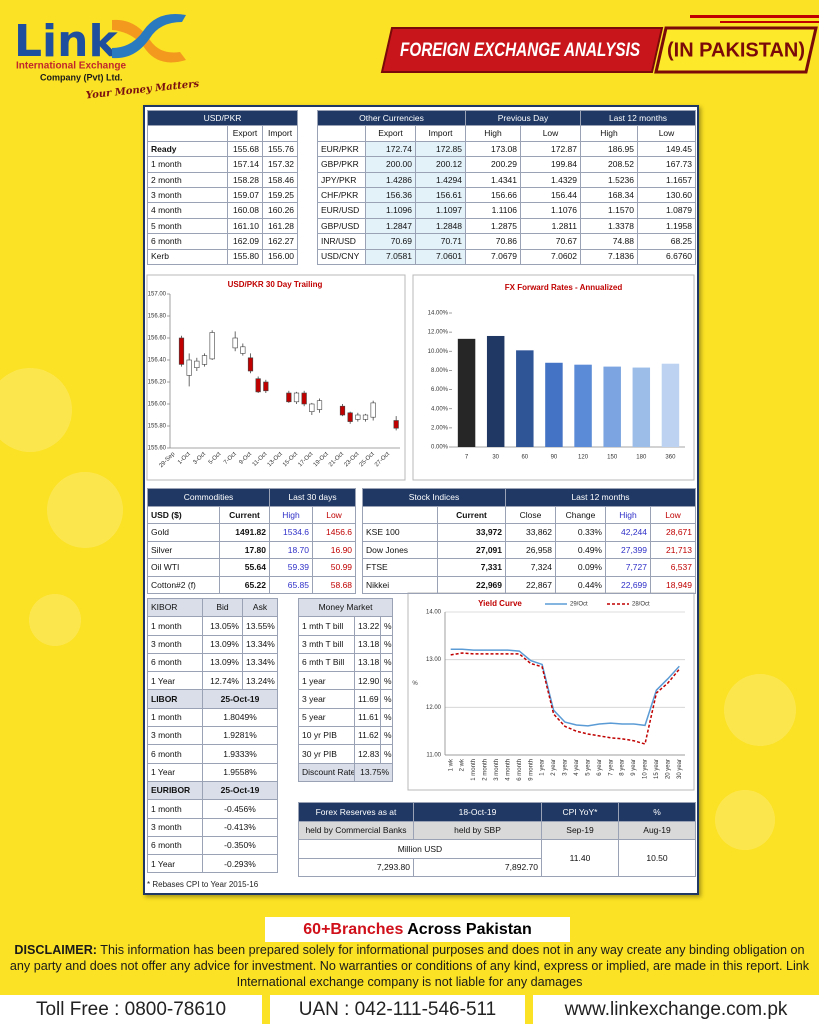 This screenshot has width=819, height=1024. What do you see at coordinates (493, 195) in the screenshot?
I see `table-cell: 156.66` at bounding box center [493, 195].